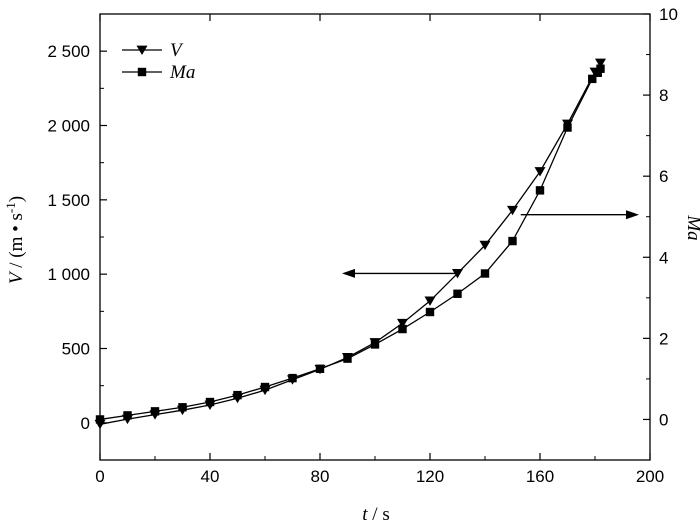 This screenshot has height=529, width=700. What do you see at coordinates (430, 476) in the screenshot?
I see `x-tick-label: 120` at bounding box center [430, 476].